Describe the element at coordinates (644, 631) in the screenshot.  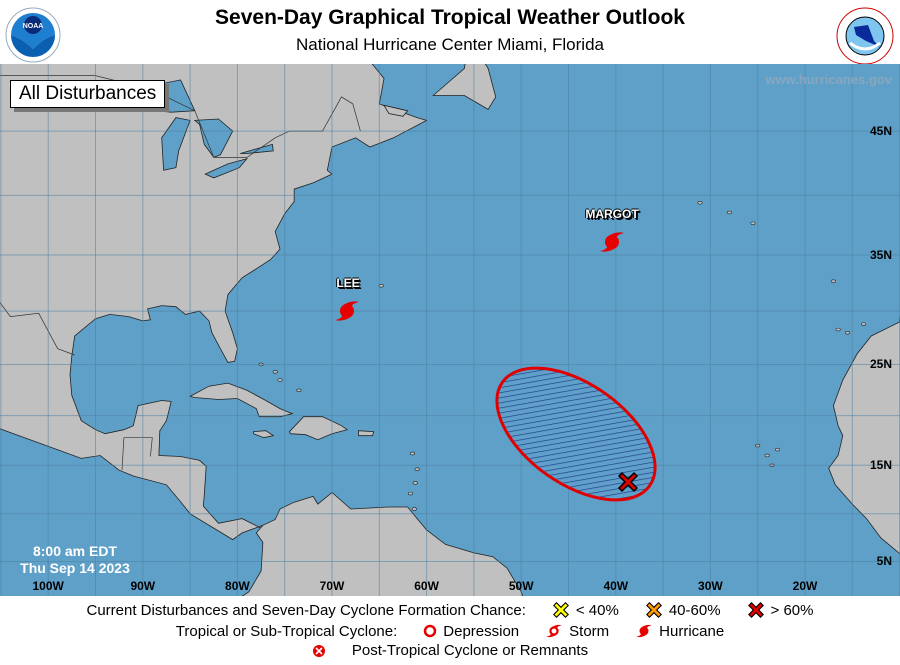
I see `hurricane-icon` at that location.